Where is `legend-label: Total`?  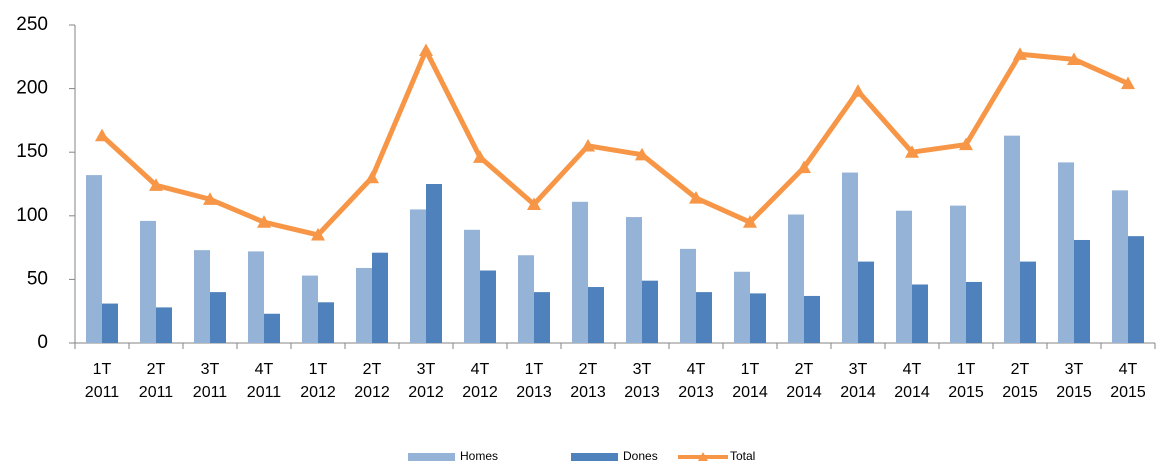
legend-label: Total is located at coordinates (742, 456).